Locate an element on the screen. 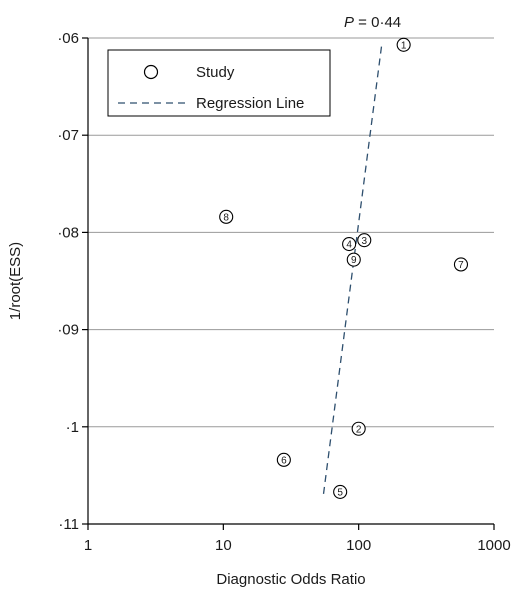 This screenshot has height=592, width=516. study-point: 8 is located at coordinates (226, 216).